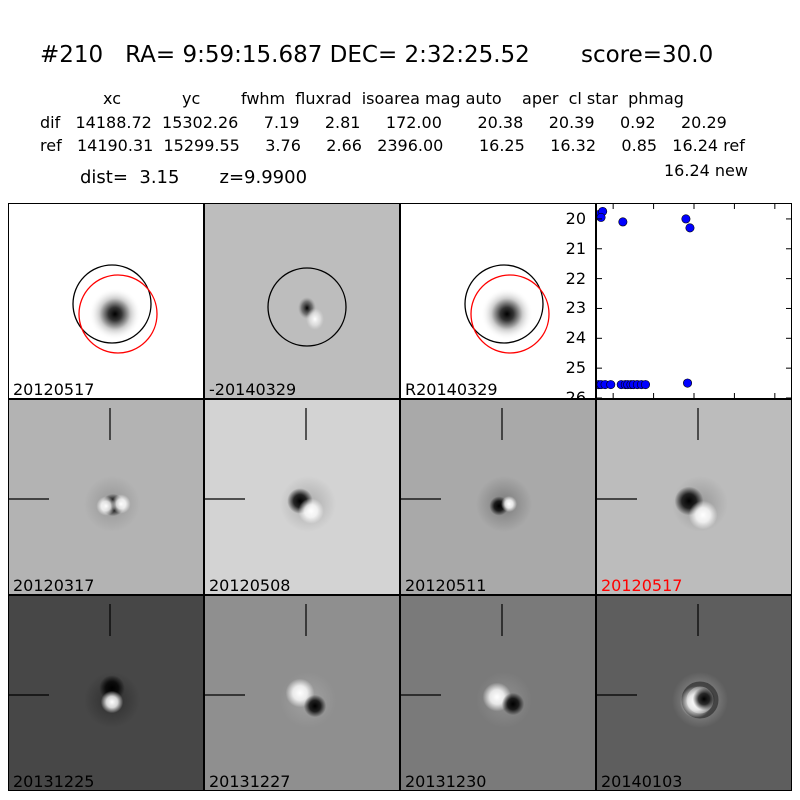 This screenshot has height=800, width=800. I want to click on new-ref-stamp-panel: R20140329, so click(498, 301).